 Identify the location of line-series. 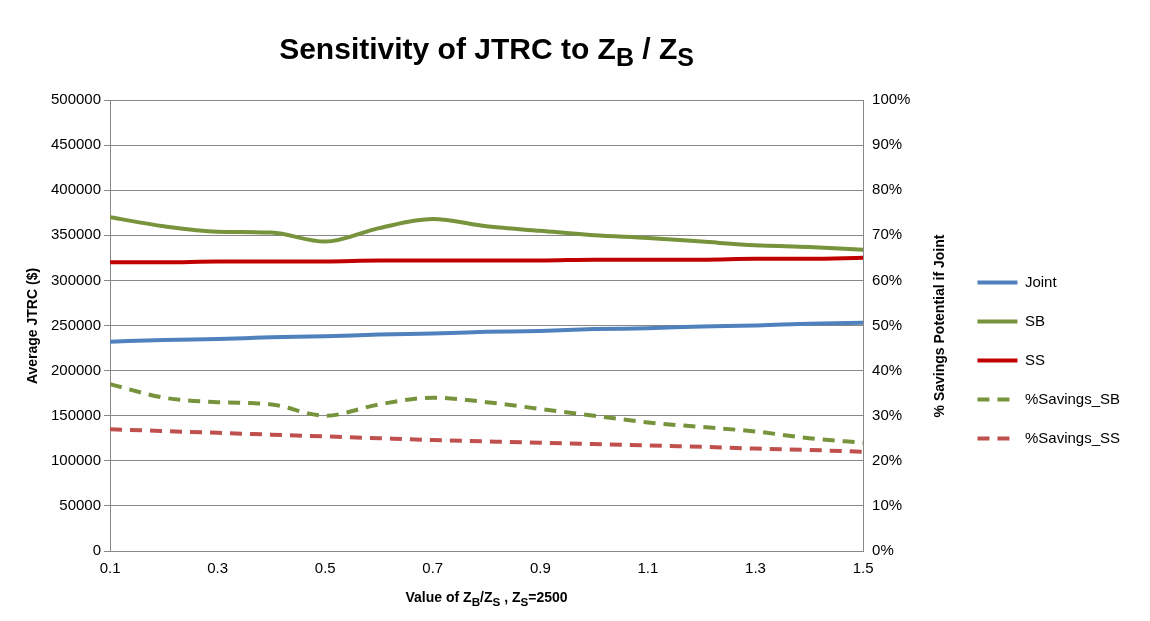
(487, 440).